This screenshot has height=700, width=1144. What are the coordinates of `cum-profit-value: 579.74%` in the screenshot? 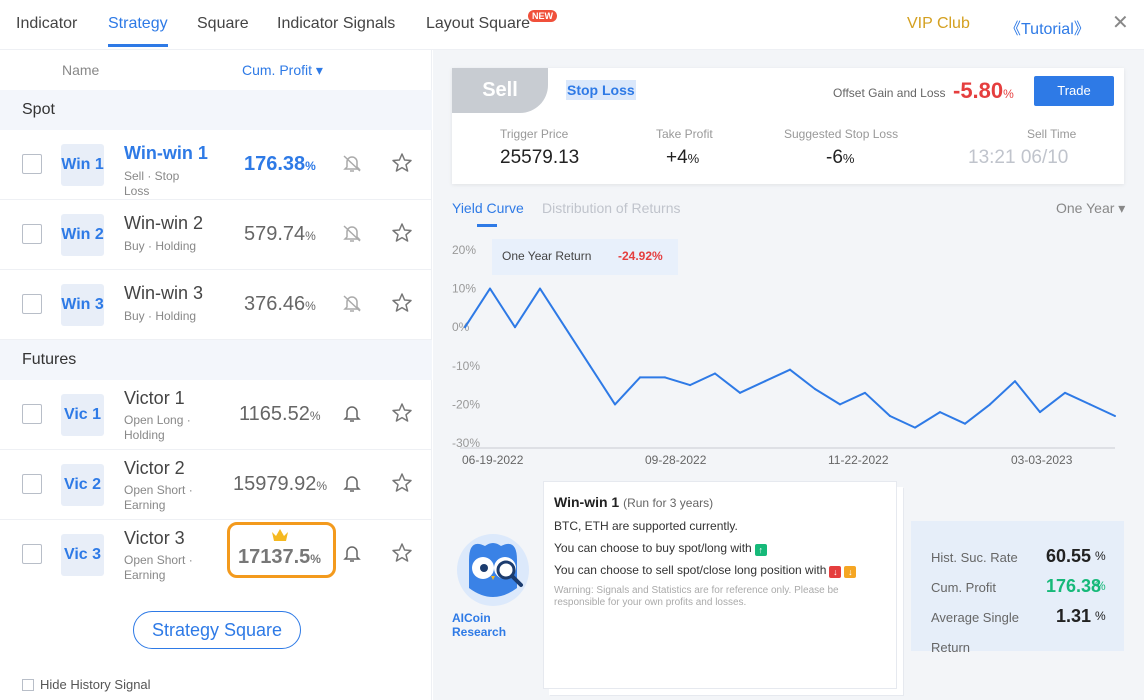 It's located at (280, 234).